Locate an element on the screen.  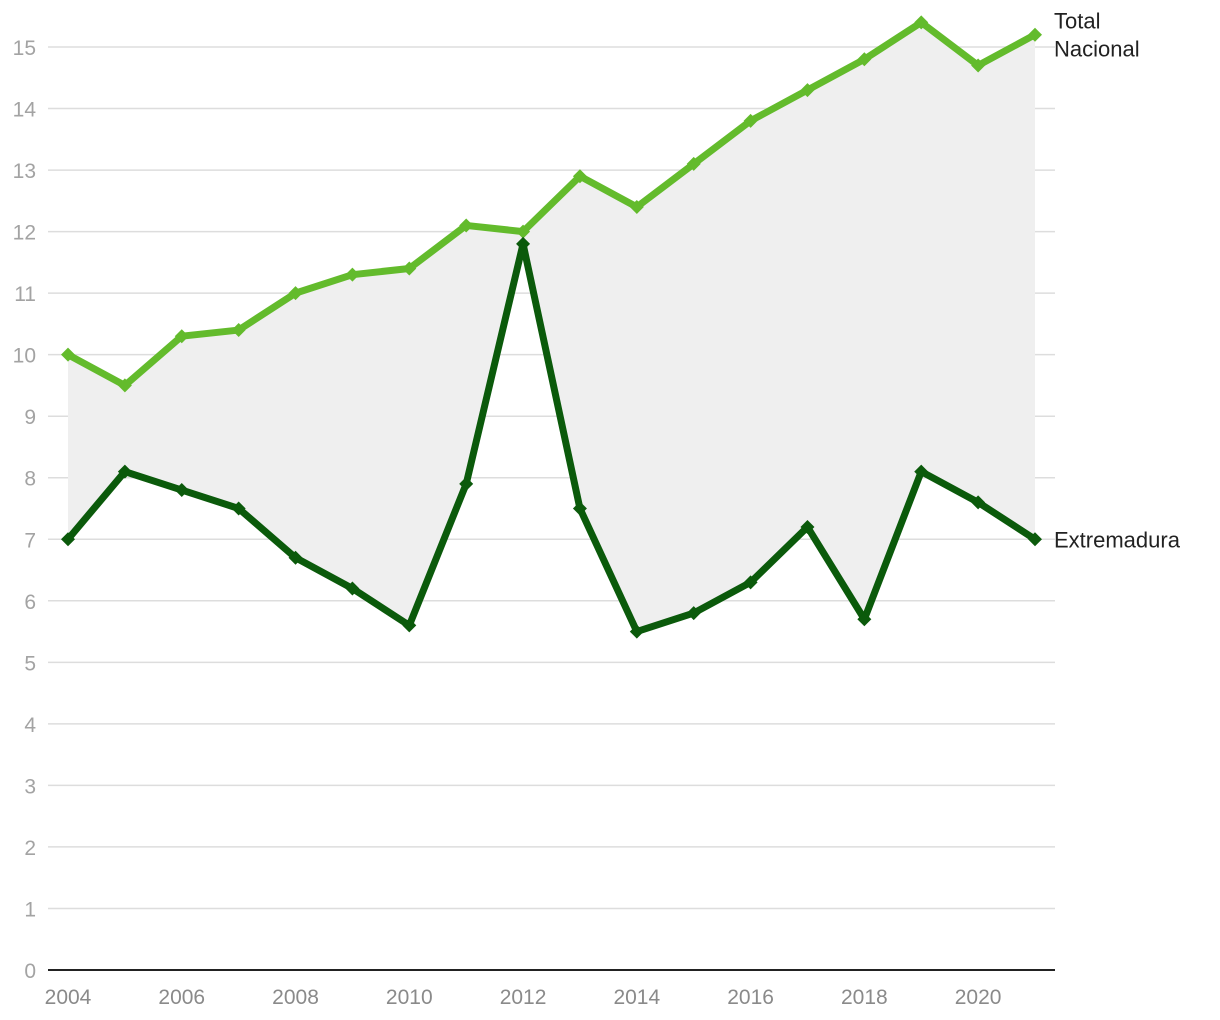
data-point-total-nacional-2019 is located at coordinates (921, 22).